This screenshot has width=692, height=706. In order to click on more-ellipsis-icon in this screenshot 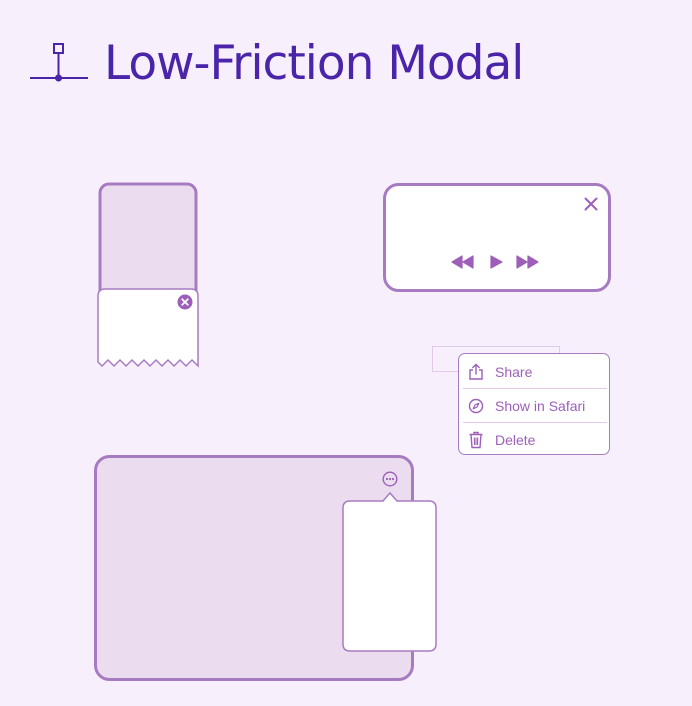, I will do `click(390, 479)`.